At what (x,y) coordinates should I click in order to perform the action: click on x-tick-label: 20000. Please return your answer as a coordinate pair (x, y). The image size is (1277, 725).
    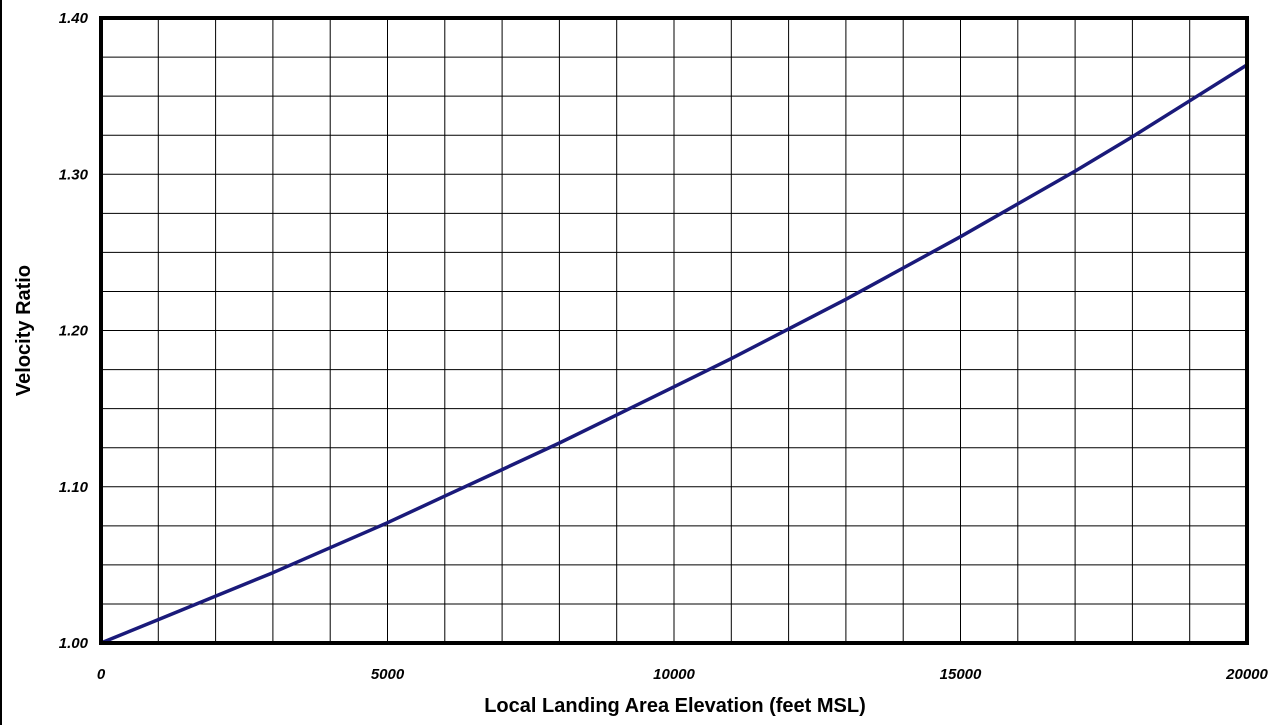
    Looking at the image, I should click on (1246, 674).